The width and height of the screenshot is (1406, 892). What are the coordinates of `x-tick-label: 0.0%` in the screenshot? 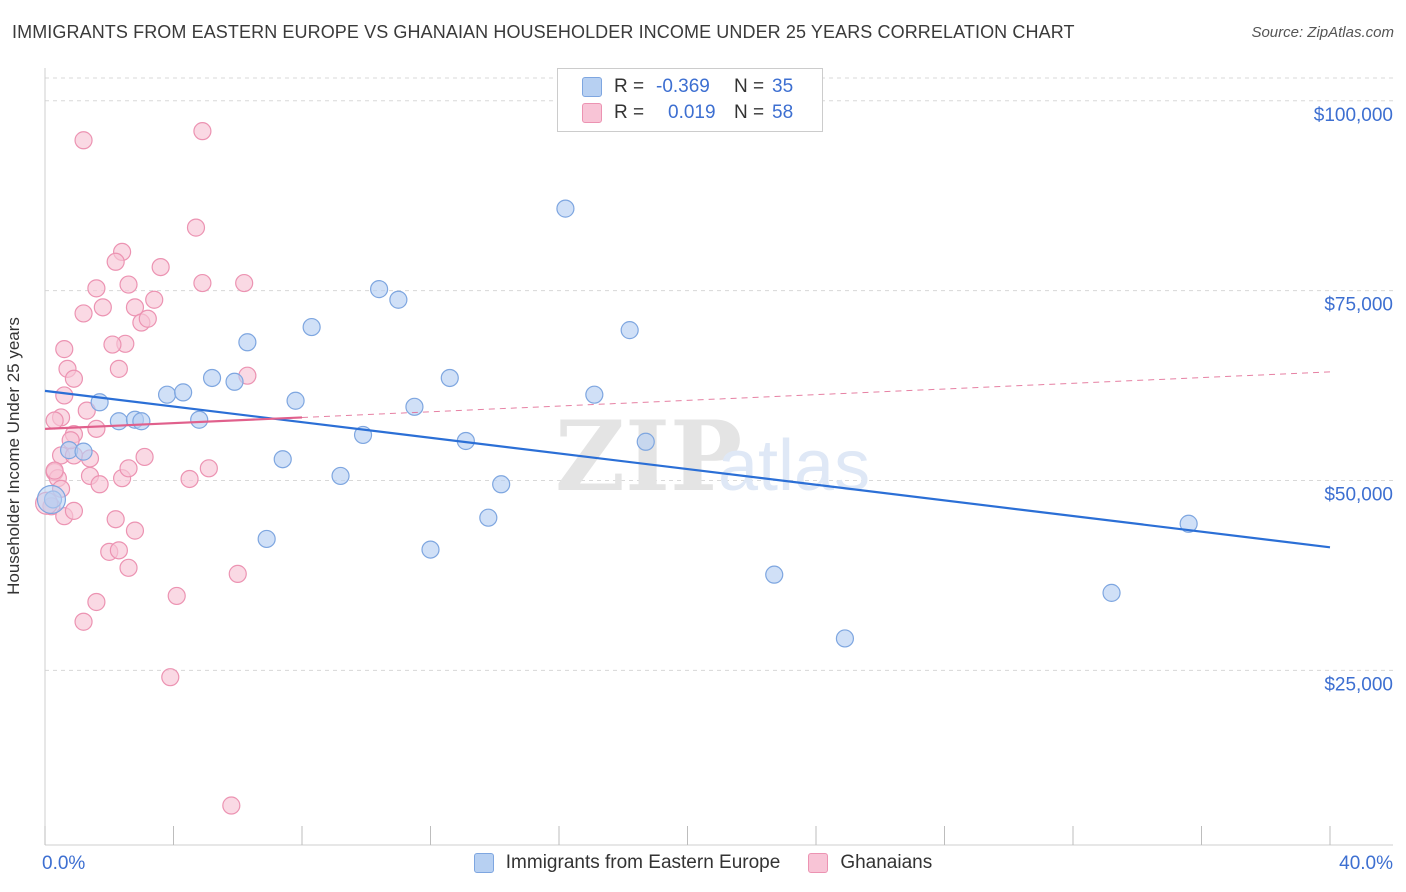 It's located at (63, 863).